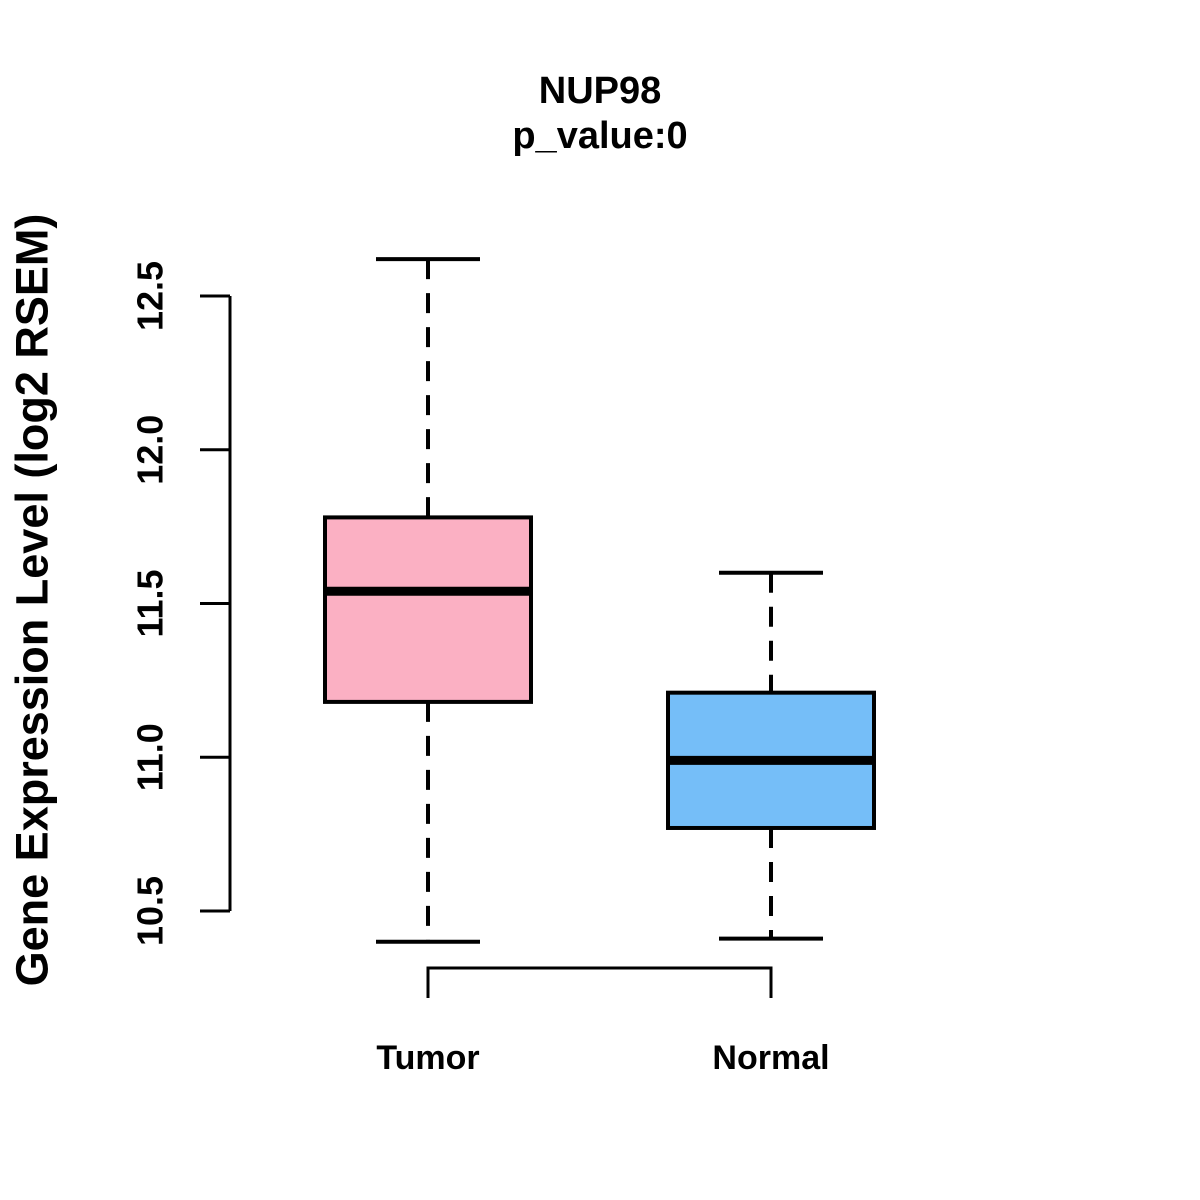 This screenshot has height=1200, width=1200. Describe the element at coordinates (150, 450) in the screenshot. I see `y-tick-label: 12.0` at that location.